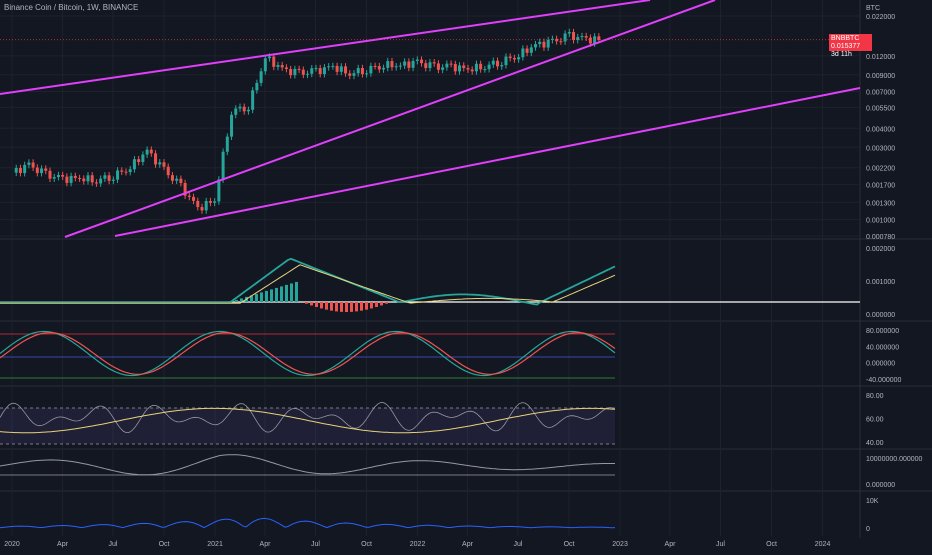  I want to click on rsi-line, so click(308, 417).